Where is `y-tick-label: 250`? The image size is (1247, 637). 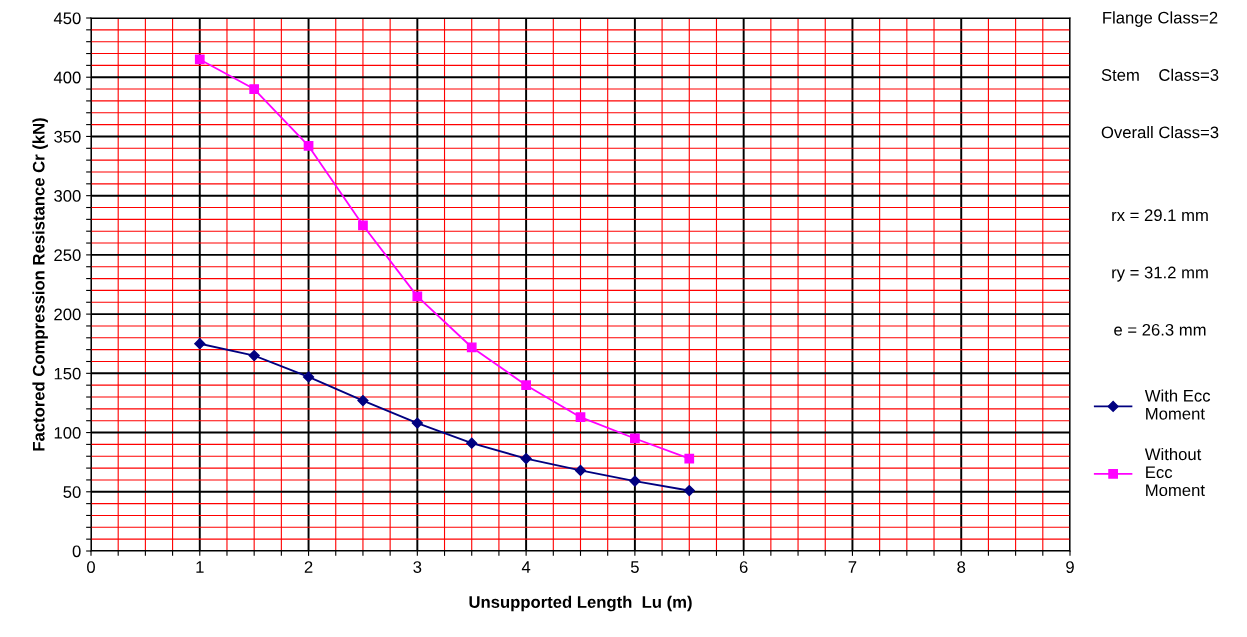
y-tick-label: 250 is located at coordinates (67, 255).